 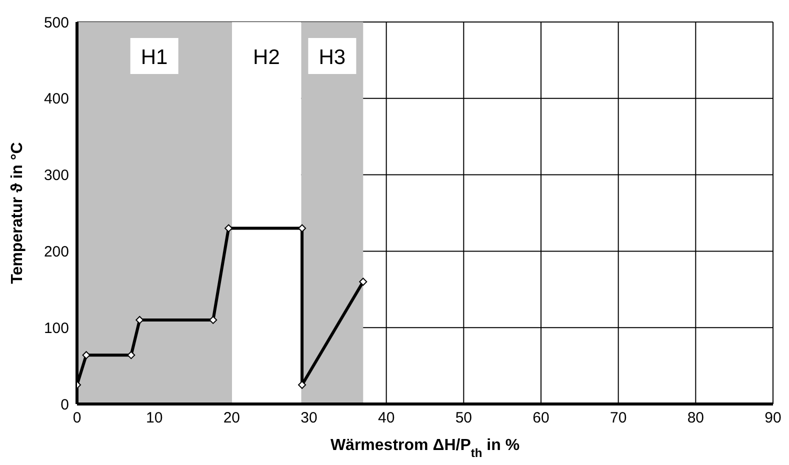 I want to click on x-tick-label: 10, so click(x=154, y=418).